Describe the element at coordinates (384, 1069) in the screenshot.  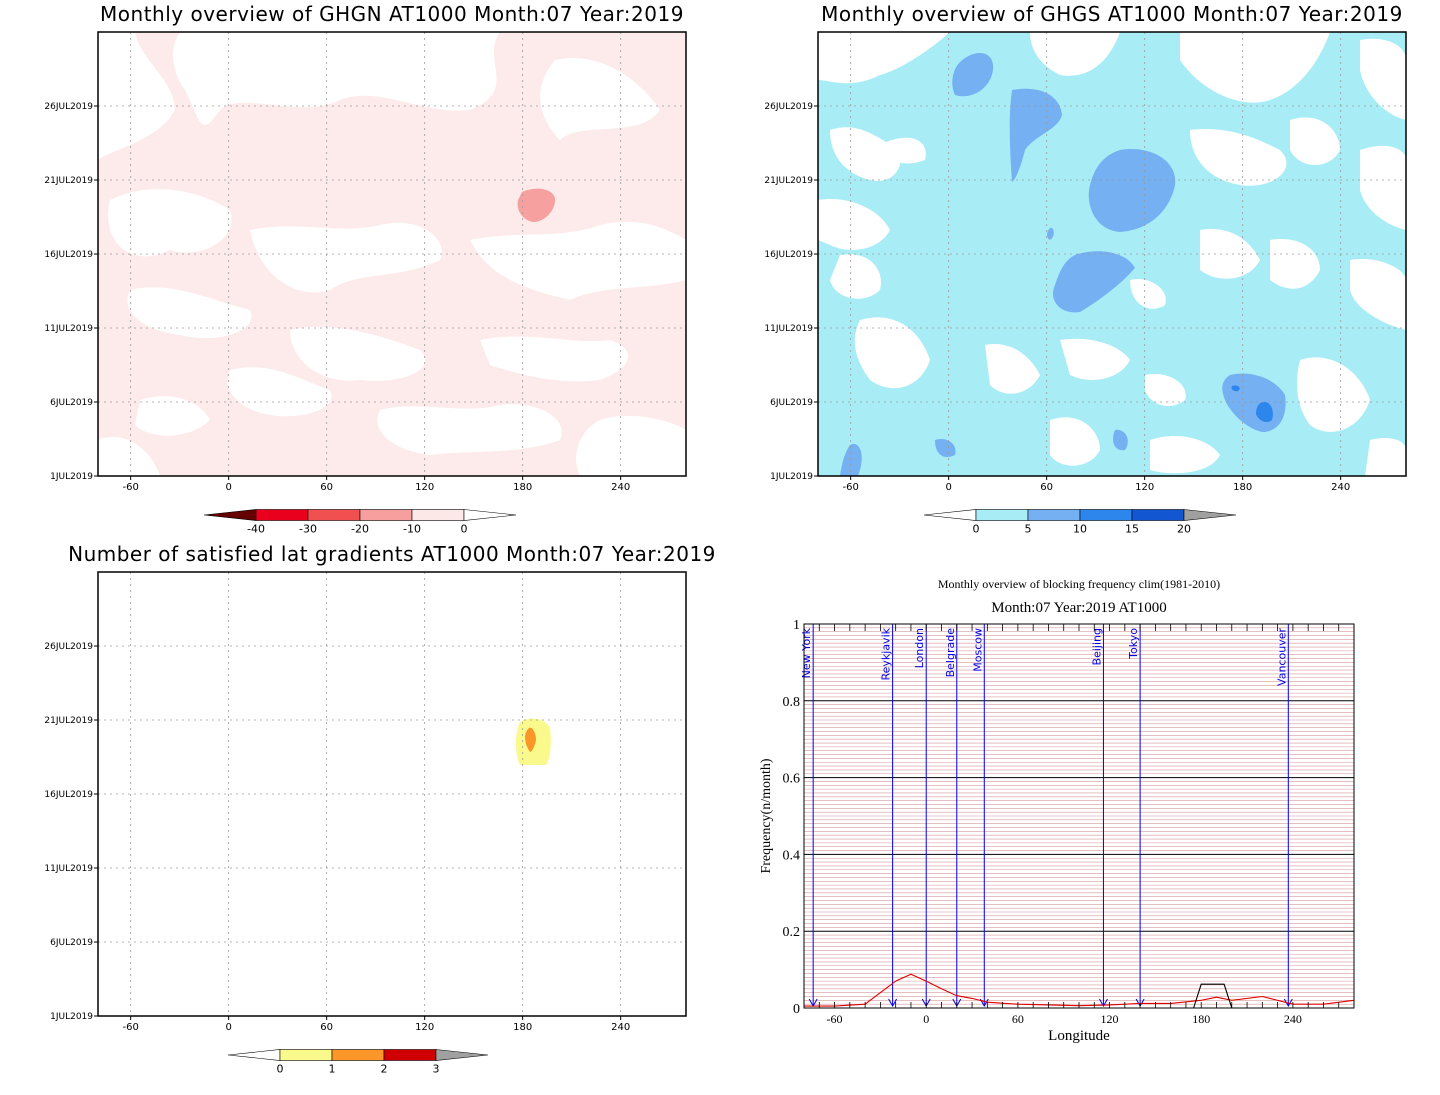
I see `gradients-colorbar-label: 2` at that location.